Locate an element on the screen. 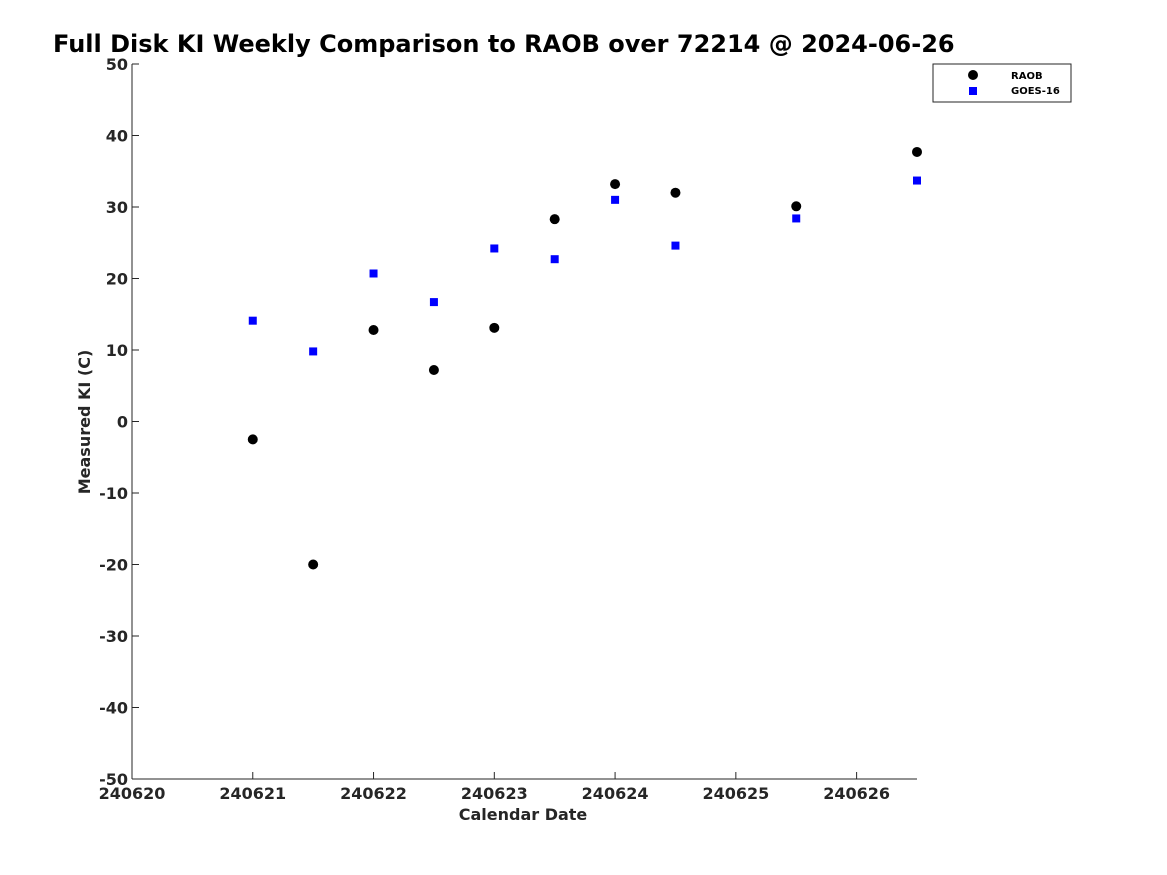  y-tick-label: -10 is located at coordinates (113, 493).